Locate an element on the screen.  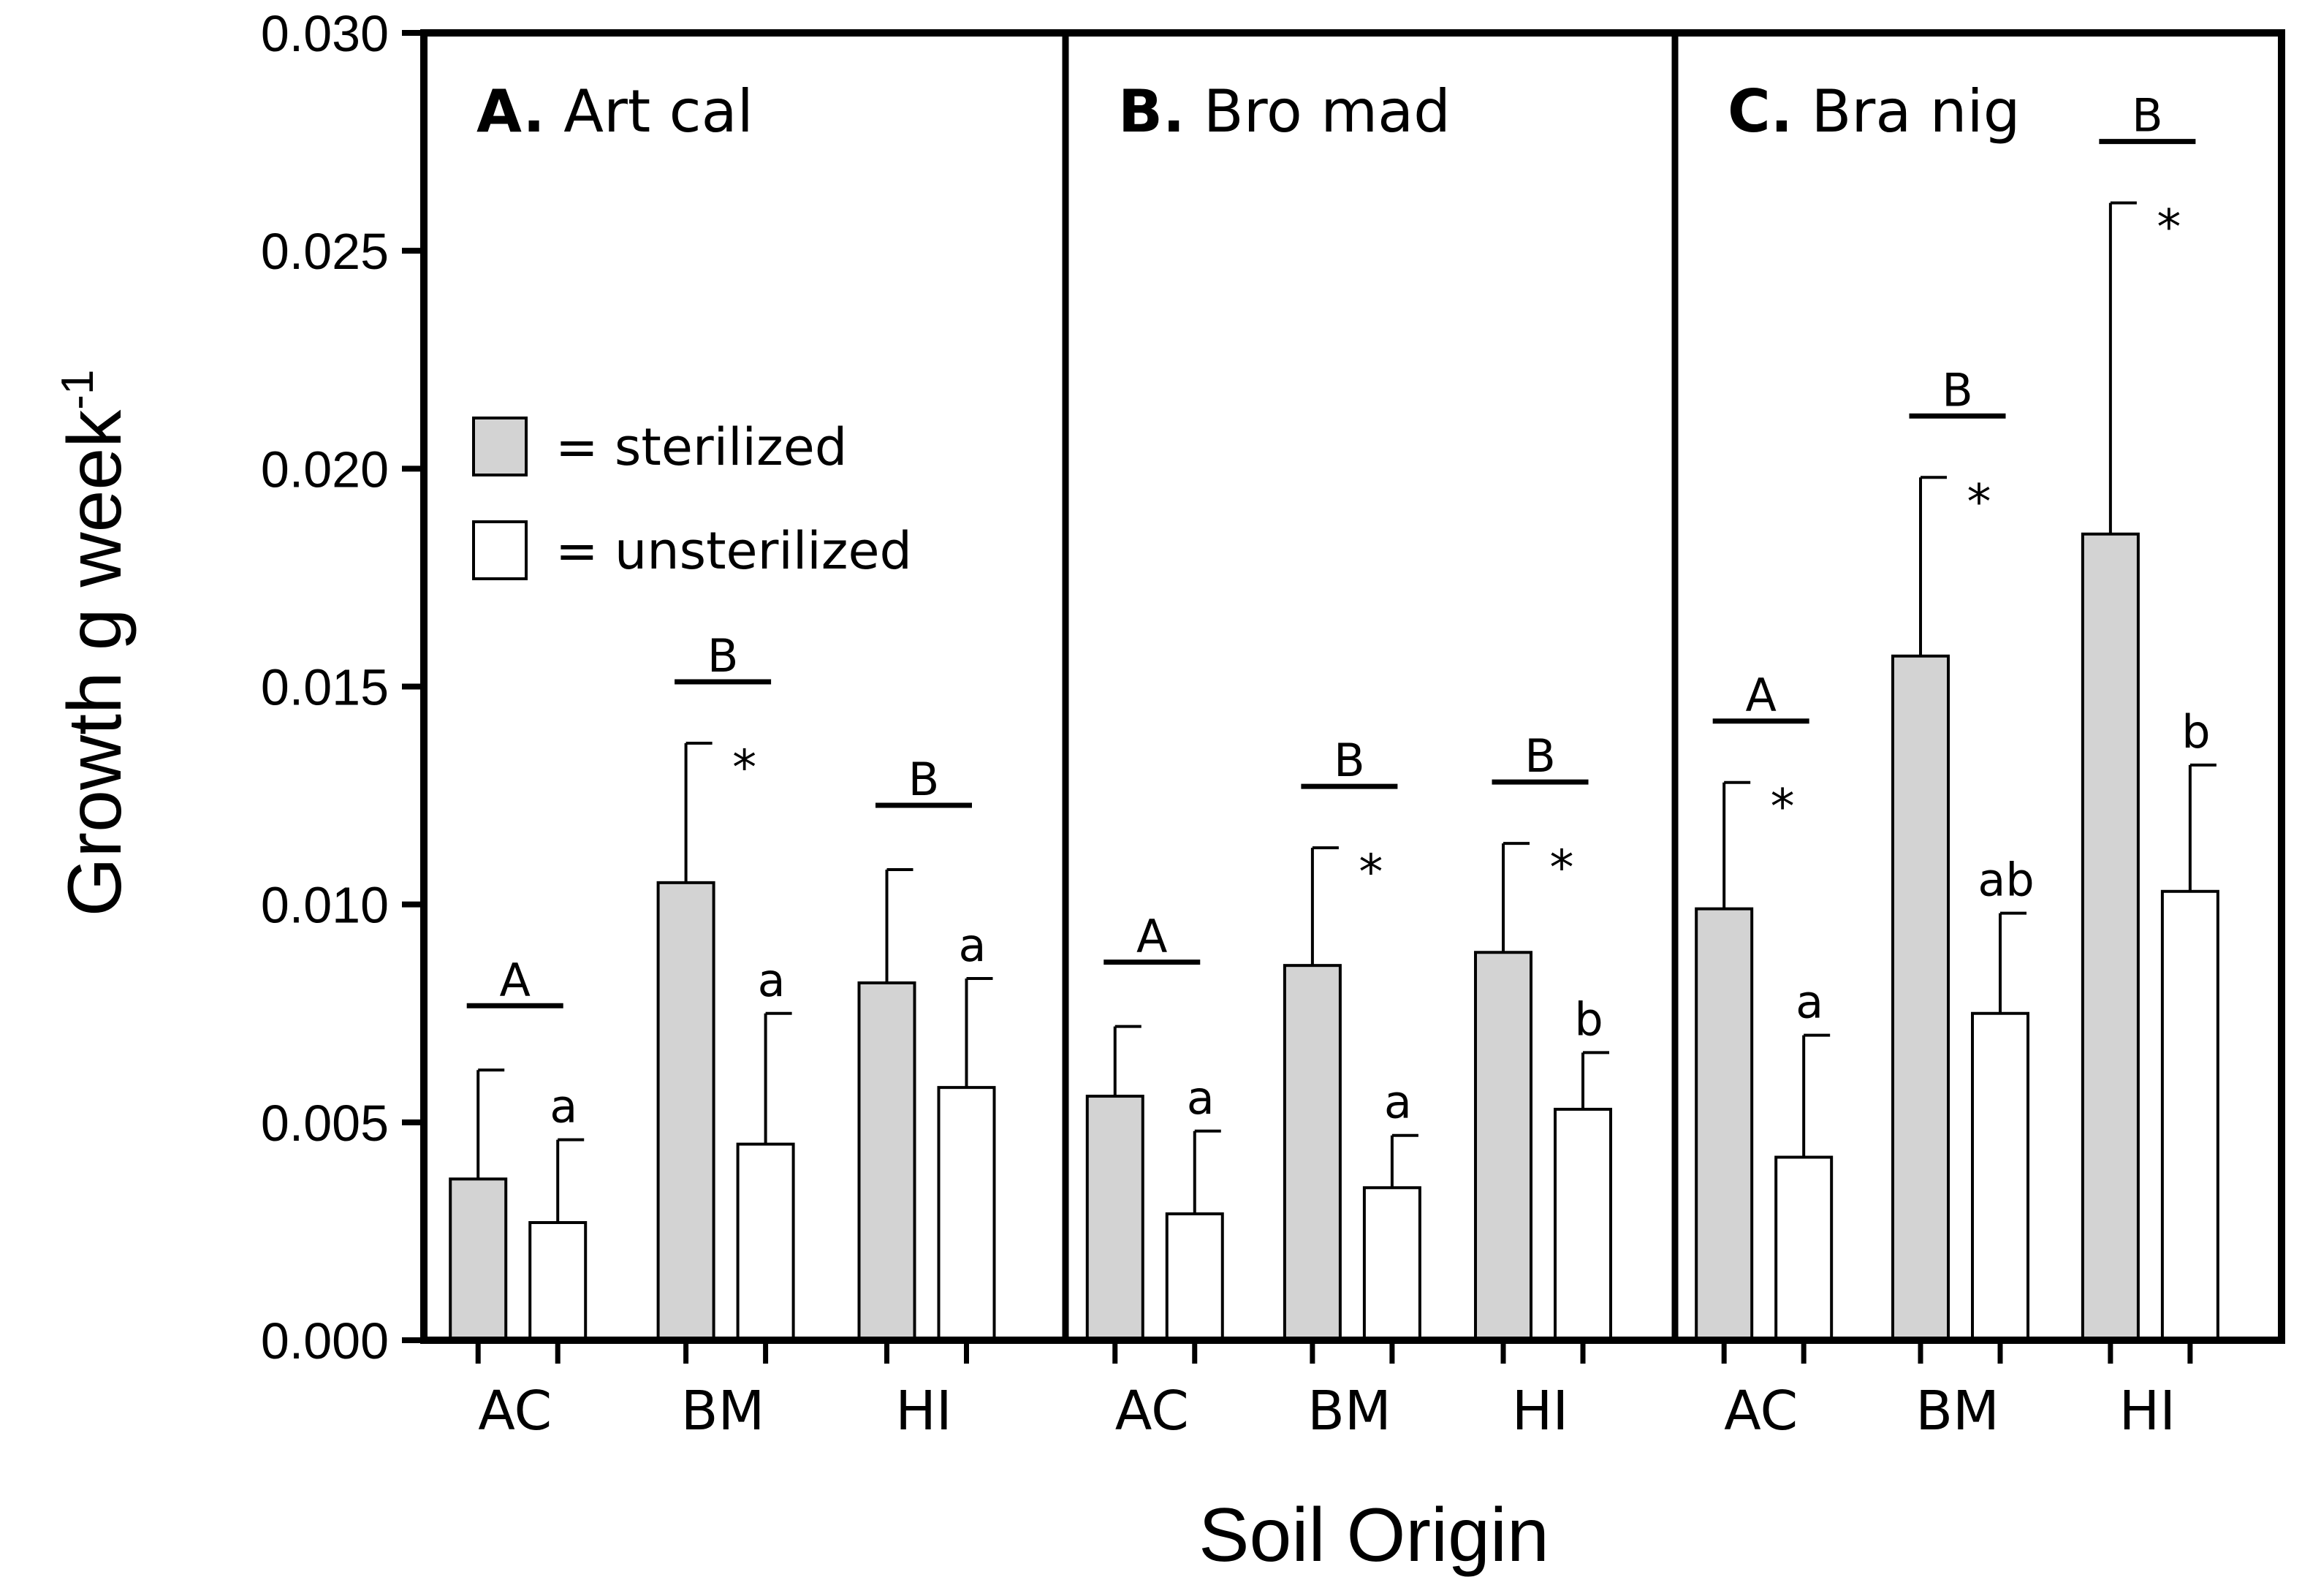
y-tick-label: 0.025 is located at coordinates (325, 251).